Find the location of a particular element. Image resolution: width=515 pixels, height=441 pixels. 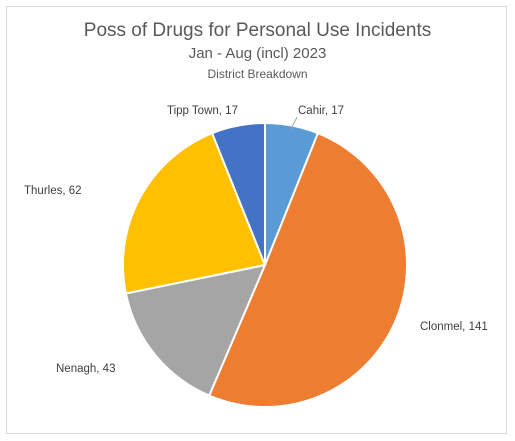

chart-subtitle: Jan - Aug (incl) 2023 is located at coordinates (257, 53).